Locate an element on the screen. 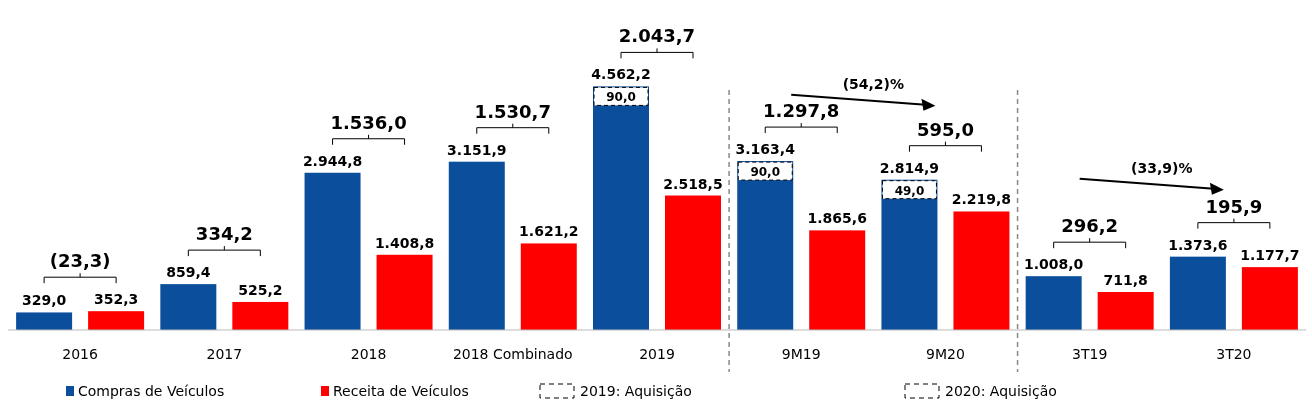 The height and width of the screenshot is (409, 1312). data-label: 1.373,6 is located at coordinates (1198, 244).